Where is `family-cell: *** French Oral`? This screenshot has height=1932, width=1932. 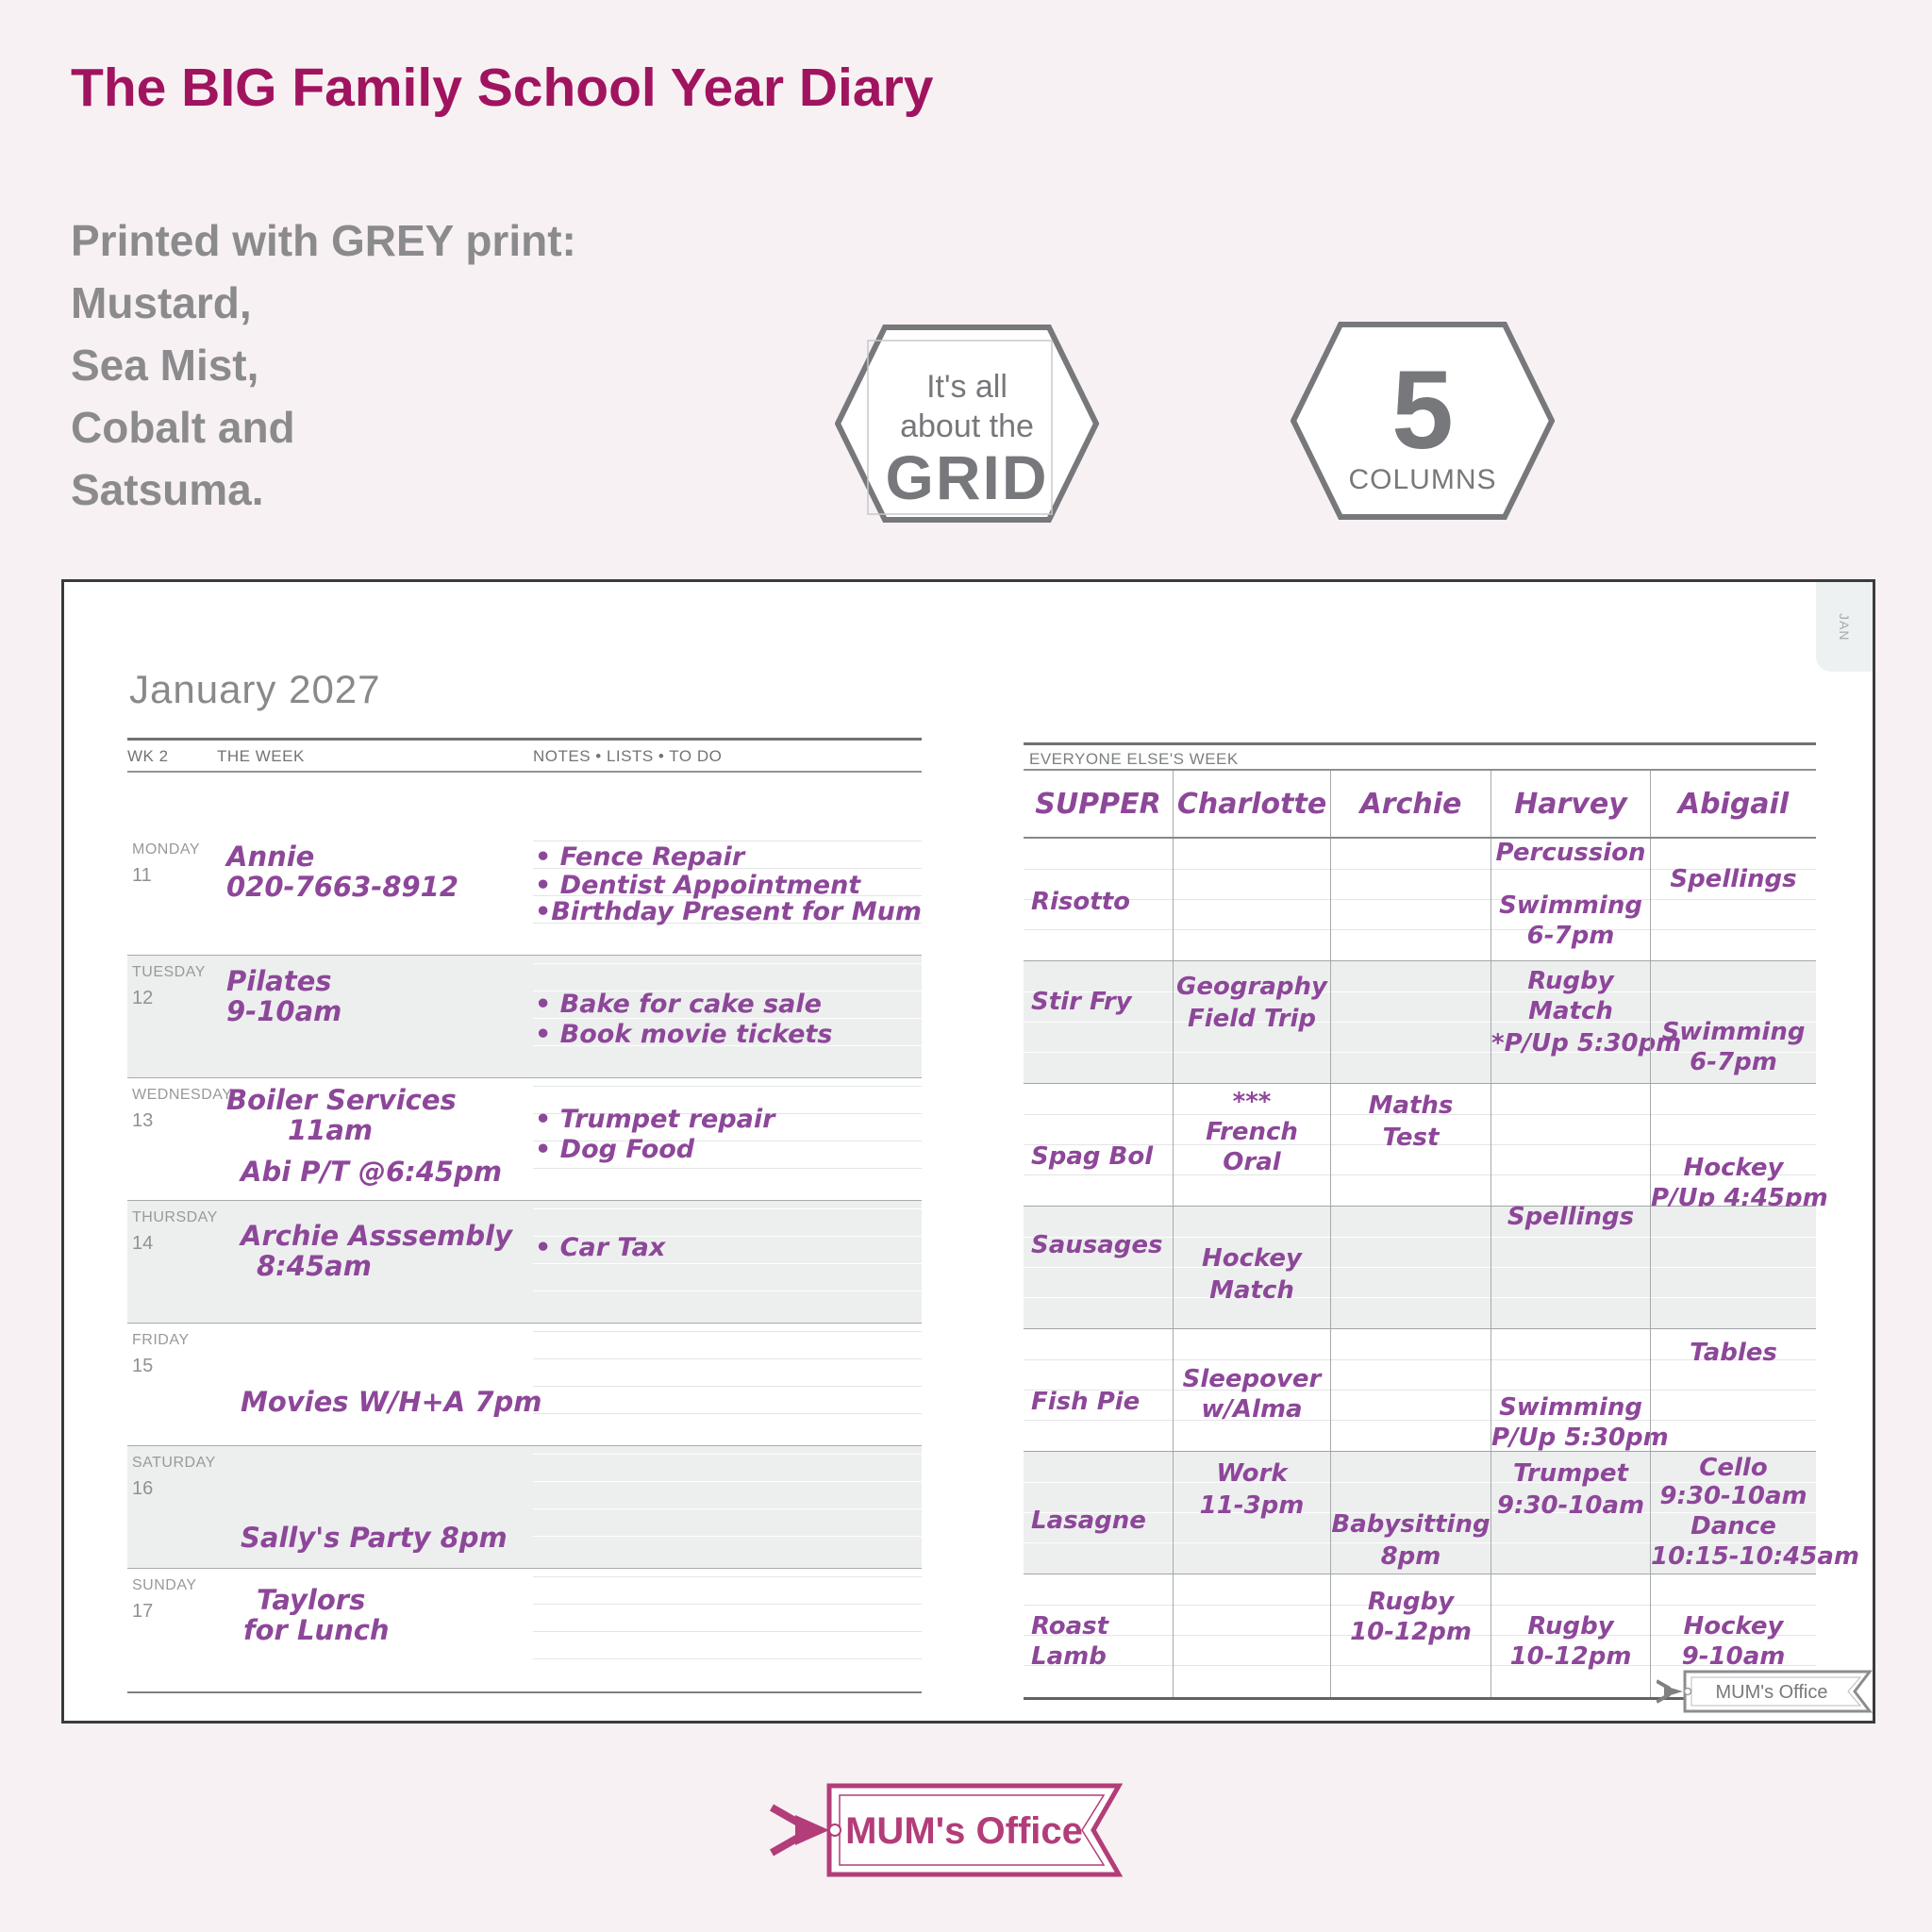 family-cell: *** French Oral is located at coordinates (1251, 1145).